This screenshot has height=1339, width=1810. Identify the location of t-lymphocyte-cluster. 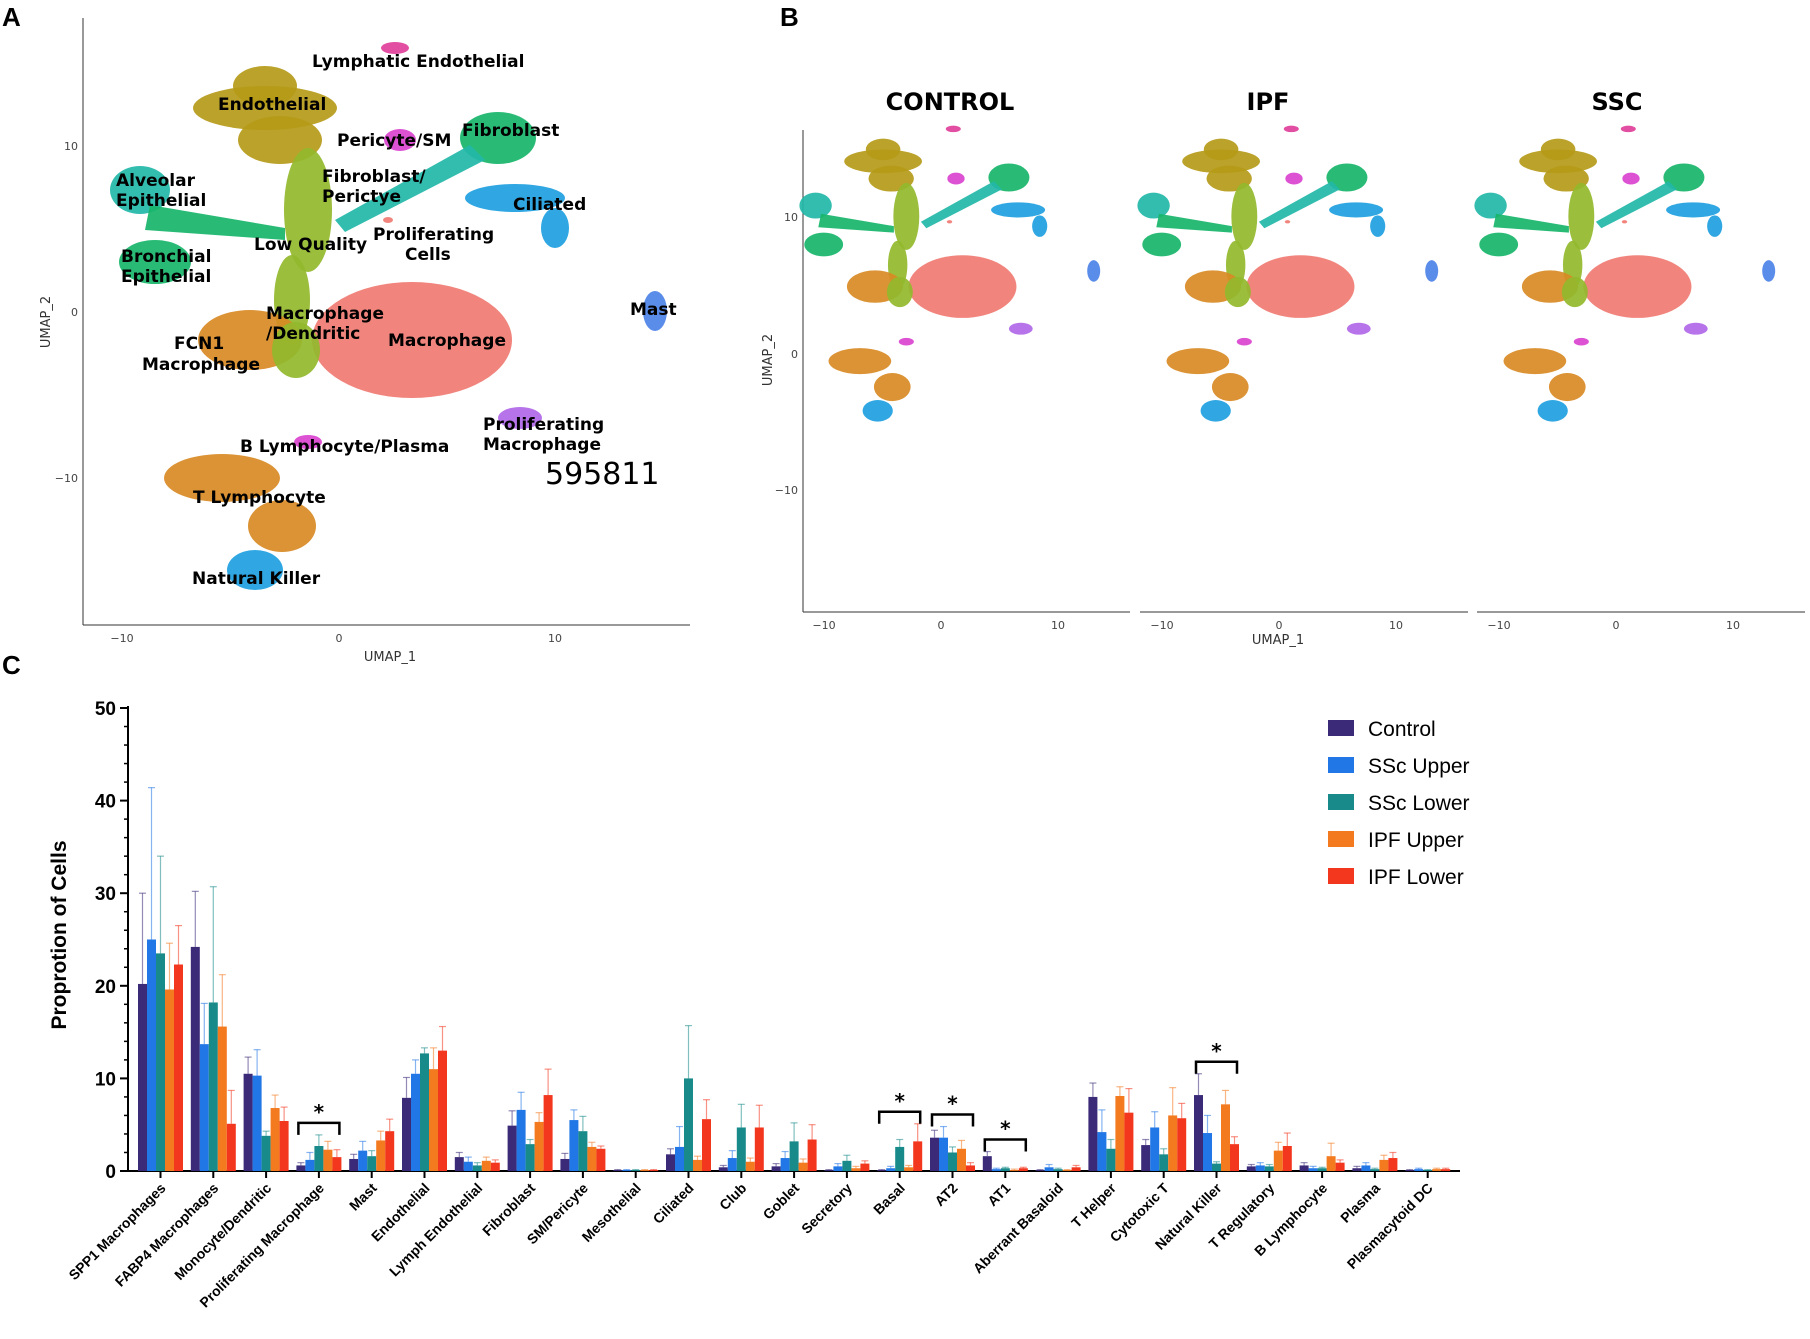
(1535, 361).